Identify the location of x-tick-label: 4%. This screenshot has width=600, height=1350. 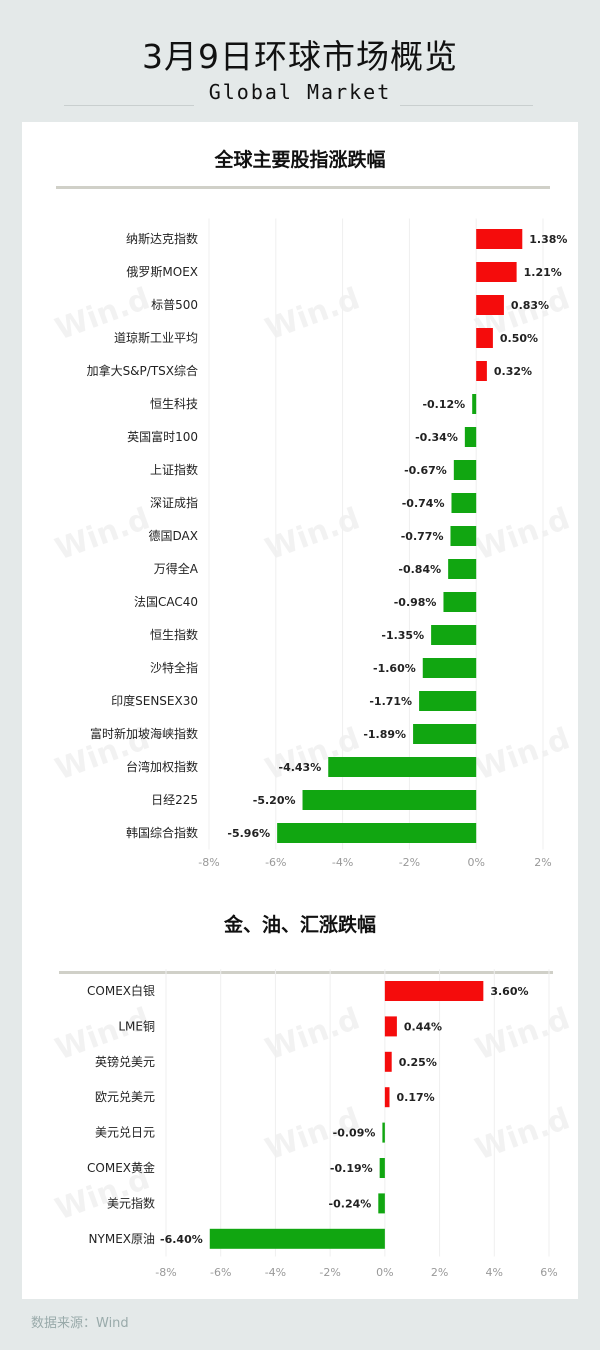
(494, 1272).